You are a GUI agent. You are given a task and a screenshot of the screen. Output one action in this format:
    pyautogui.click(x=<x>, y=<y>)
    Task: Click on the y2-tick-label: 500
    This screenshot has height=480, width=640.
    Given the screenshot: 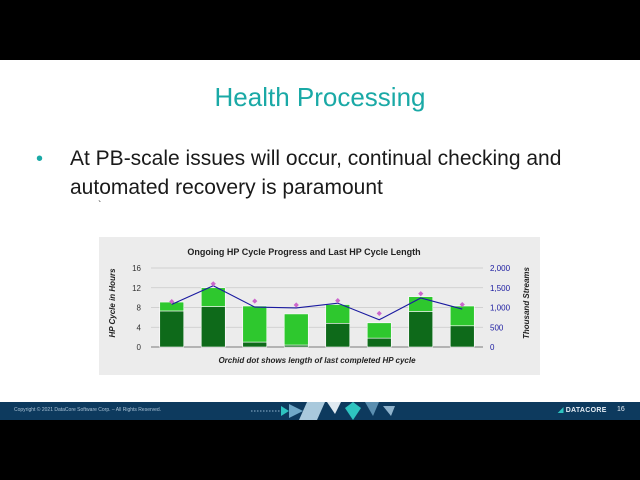 What is the action you would take?
    pyautogui.click(x=497, y=327)
    